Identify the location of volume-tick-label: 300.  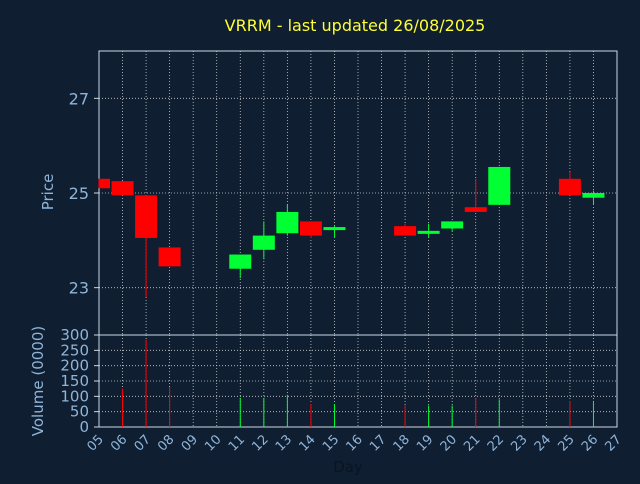
(74, 335).